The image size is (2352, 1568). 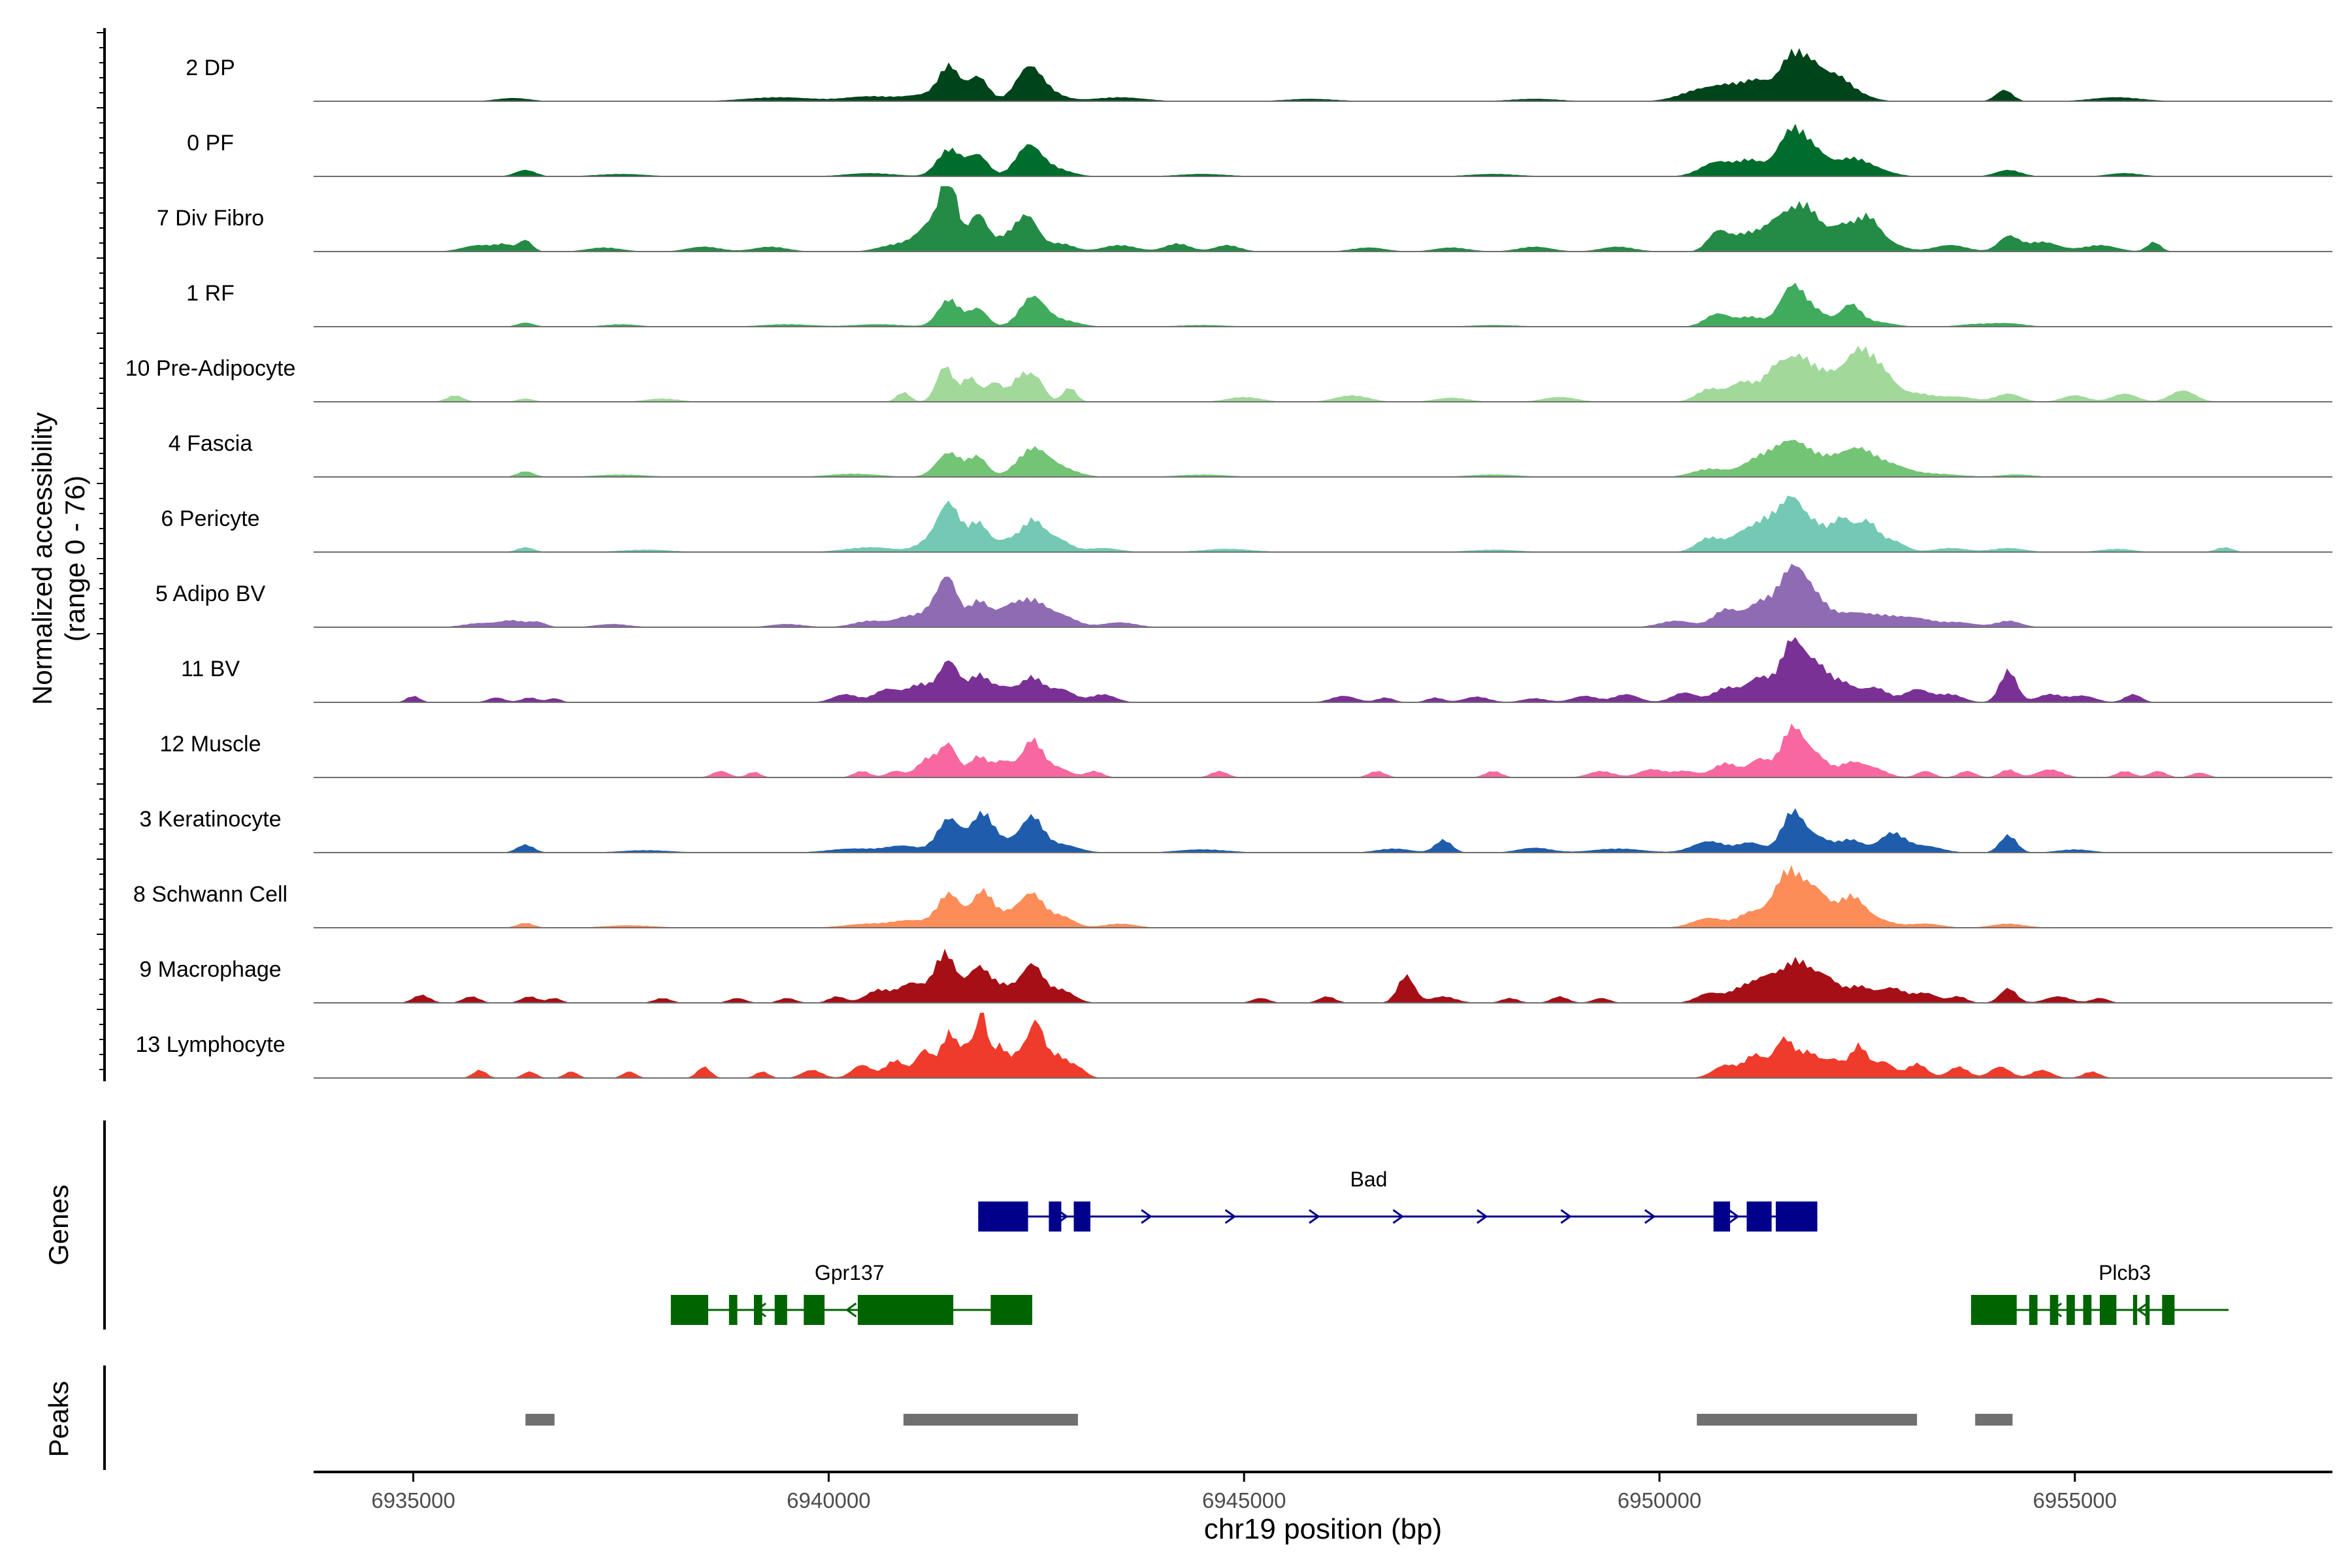 I want to click on coverage-y-ticks, so click(x=101, y=551).